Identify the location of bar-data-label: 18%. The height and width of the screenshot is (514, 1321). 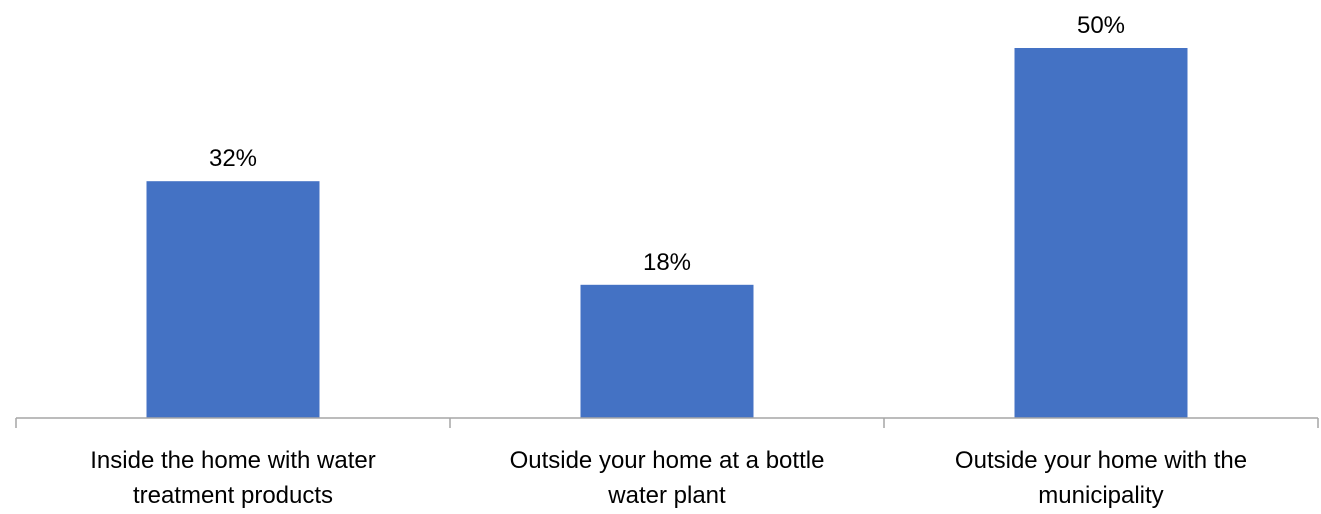
(667, 262).